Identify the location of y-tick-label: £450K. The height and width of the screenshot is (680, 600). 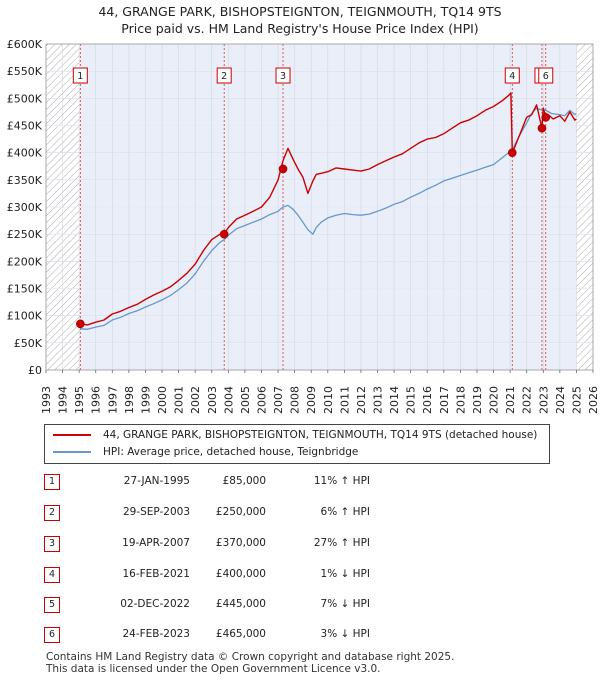
(25, 126).